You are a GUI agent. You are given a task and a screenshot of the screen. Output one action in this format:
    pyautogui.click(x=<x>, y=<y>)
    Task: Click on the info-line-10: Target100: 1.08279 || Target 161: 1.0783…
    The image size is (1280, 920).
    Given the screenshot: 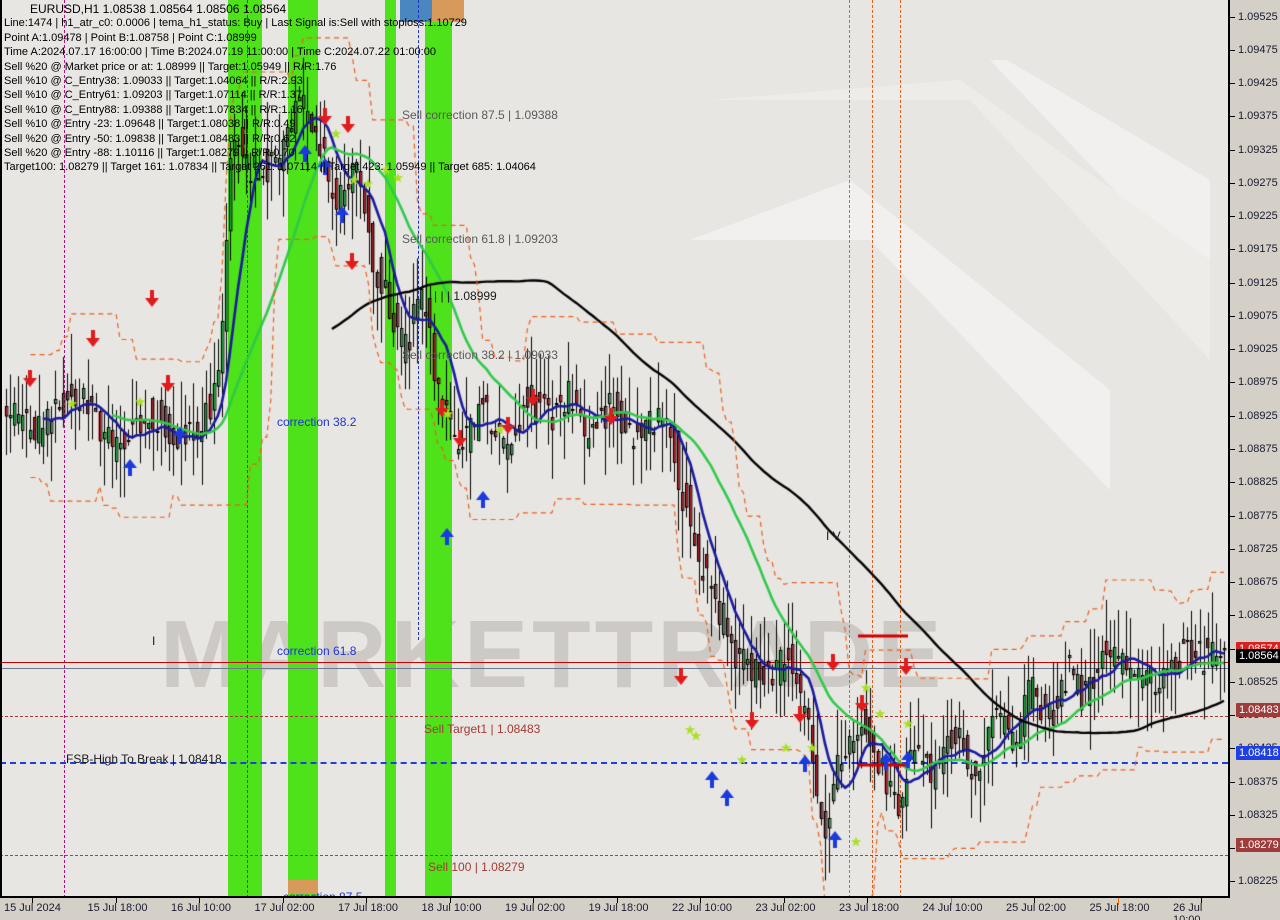 What is the action you would take?
    pyautogui.click(x=270, y=167)
    